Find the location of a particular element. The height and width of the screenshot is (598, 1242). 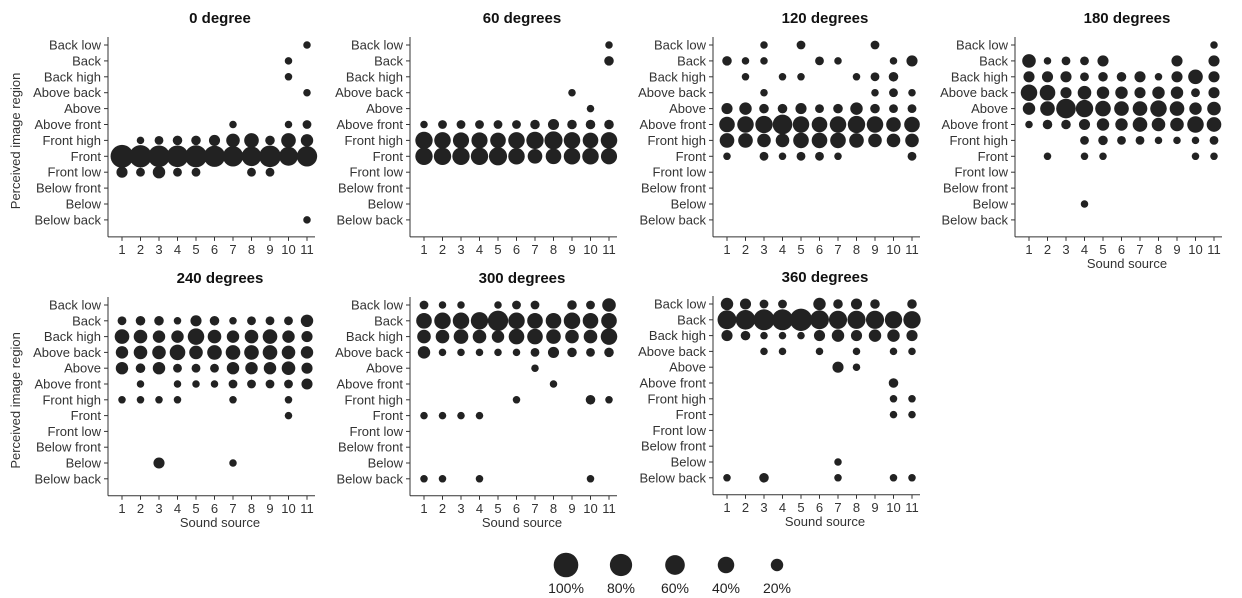

panel-title: 120 degrees is located at coordinates (825, 18).